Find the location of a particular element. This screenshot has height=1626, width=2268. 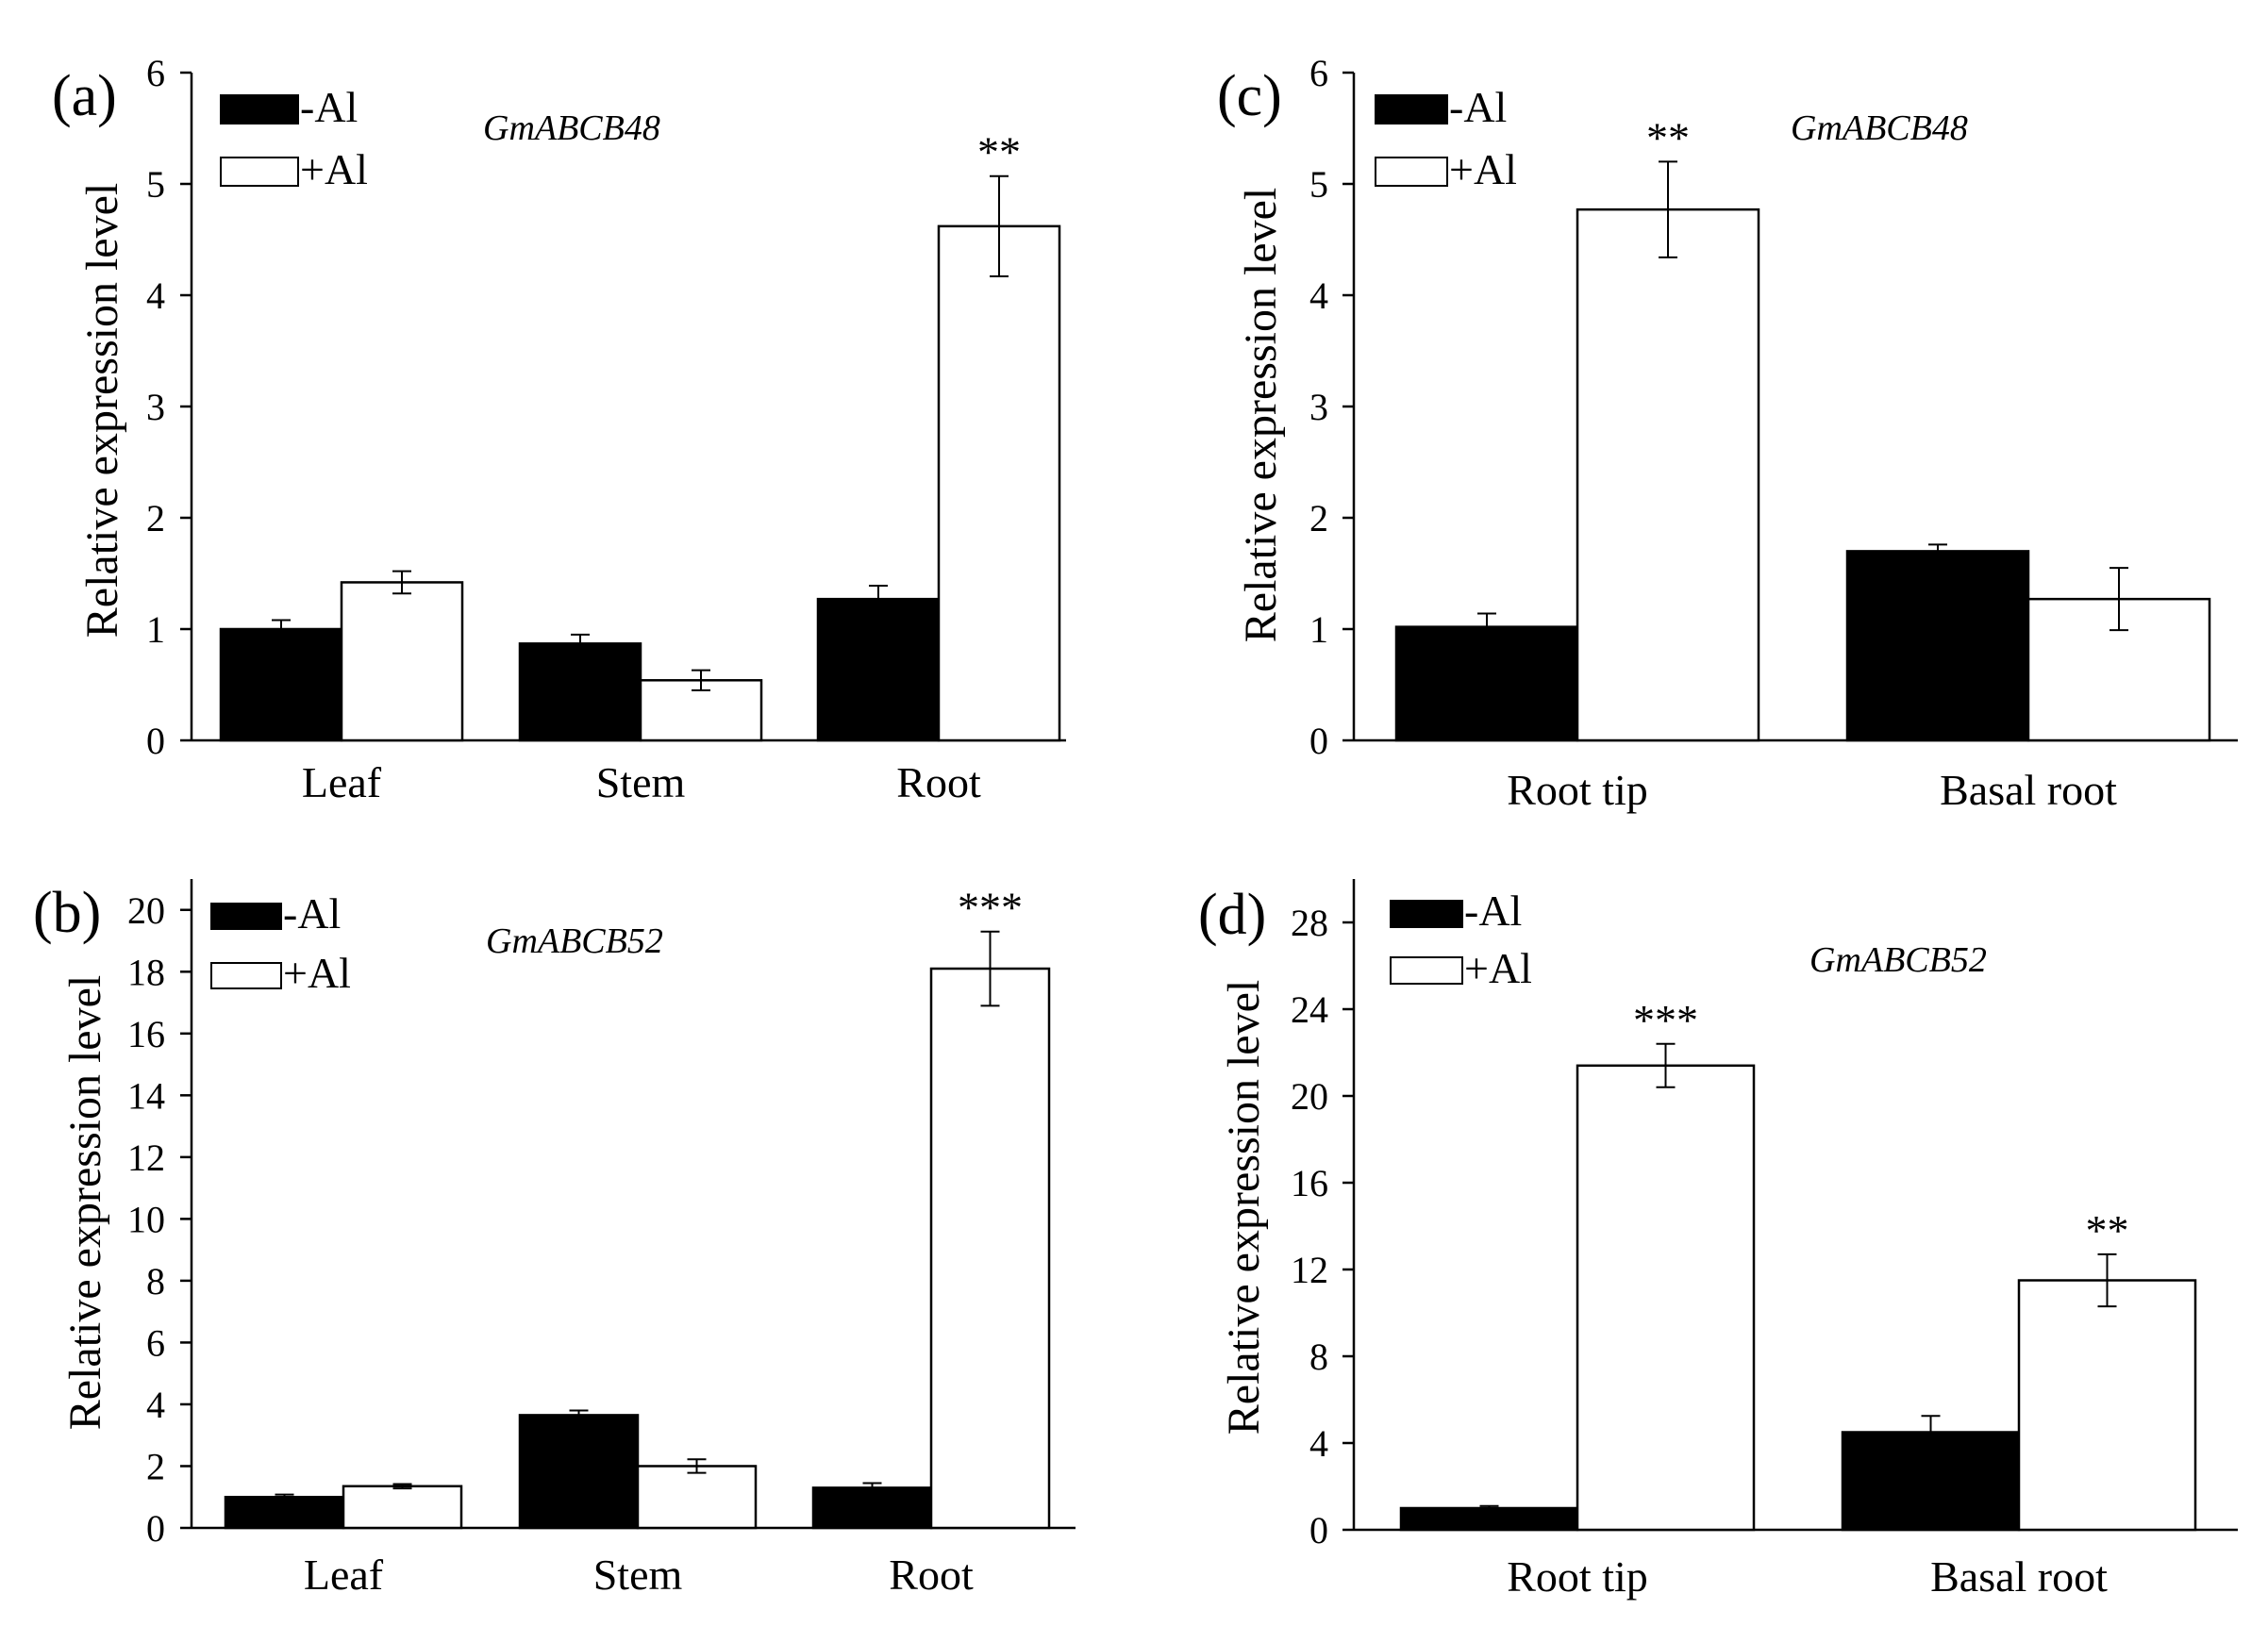

bar-minus-al-basal-root is located at coordinates (1938, 646).